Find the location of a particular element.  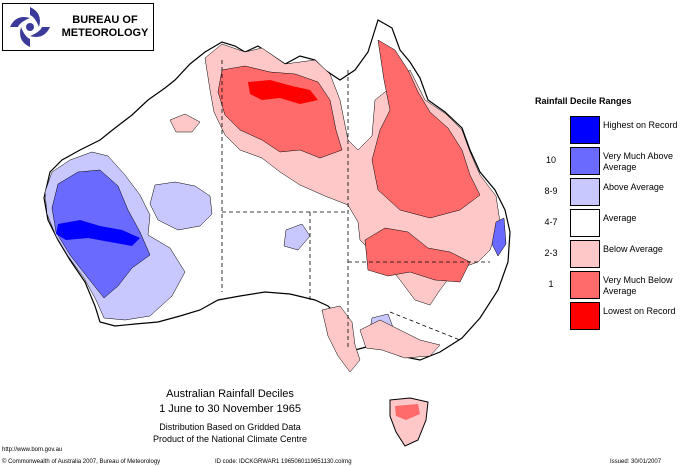

footer-url: http://www.bom.gov.au is located at coordinates (32, 450).